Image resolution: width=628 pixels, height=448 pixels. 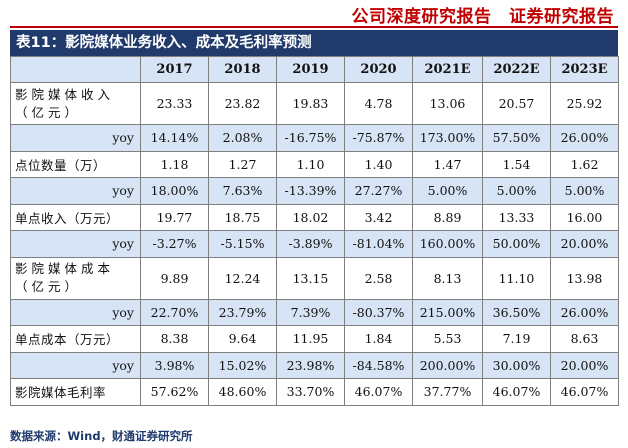 What do you see at coordinates (310, 244) in the screenshot?
I see `table-cell: -3.89%` at bounding box center [310, 244].